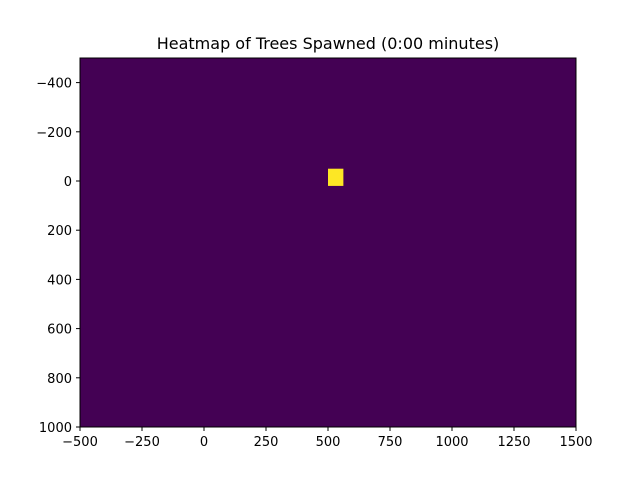 The height and width of the screenshot is (480, 640). Describe the element at coordinates (390, 442) in the screenshot. I see `x-tick-label: 750` at that location.